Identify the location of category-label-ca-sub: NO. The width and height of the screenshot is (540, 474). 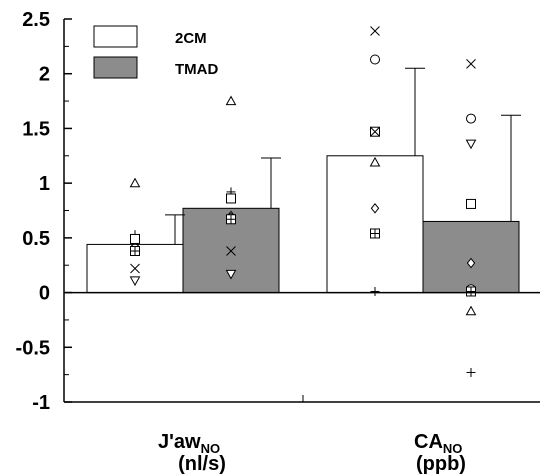
(453, 448).